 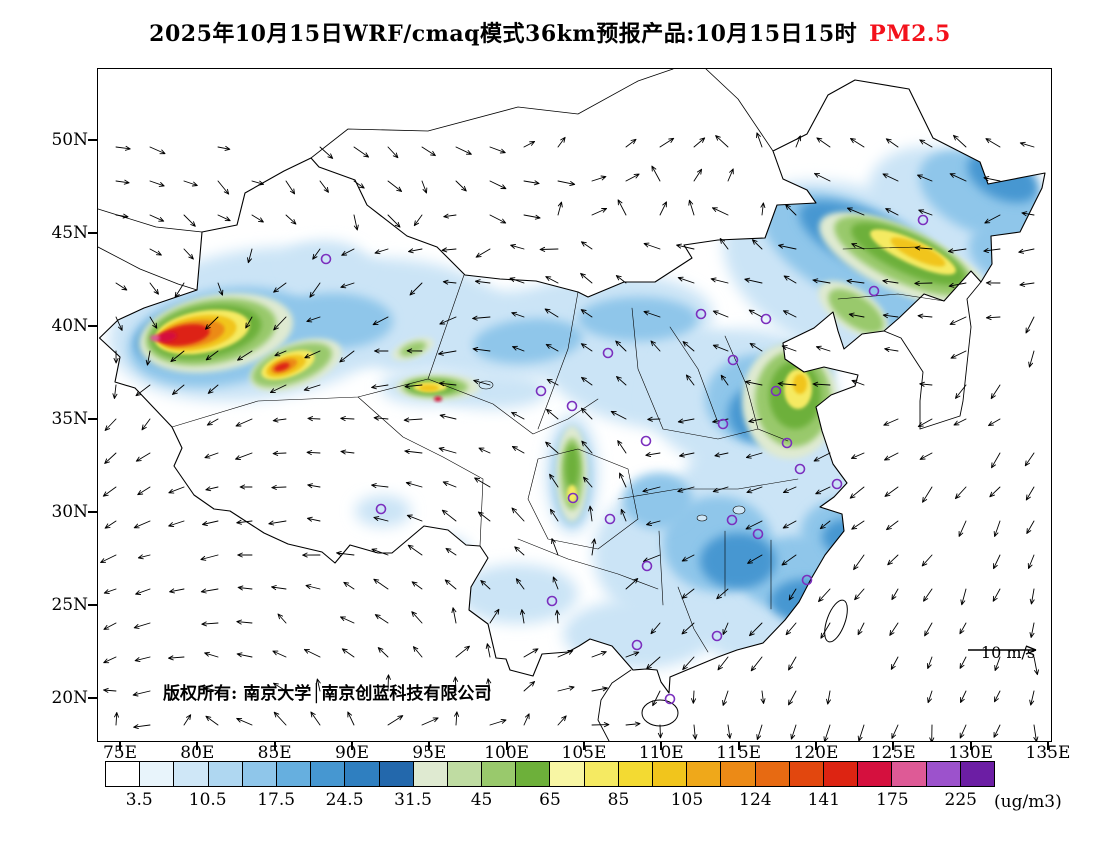 What do you see at coordinates (816, 753) in the screenshot?
I see `lon-tick-label: 120E` at bounding box center [816, 753].